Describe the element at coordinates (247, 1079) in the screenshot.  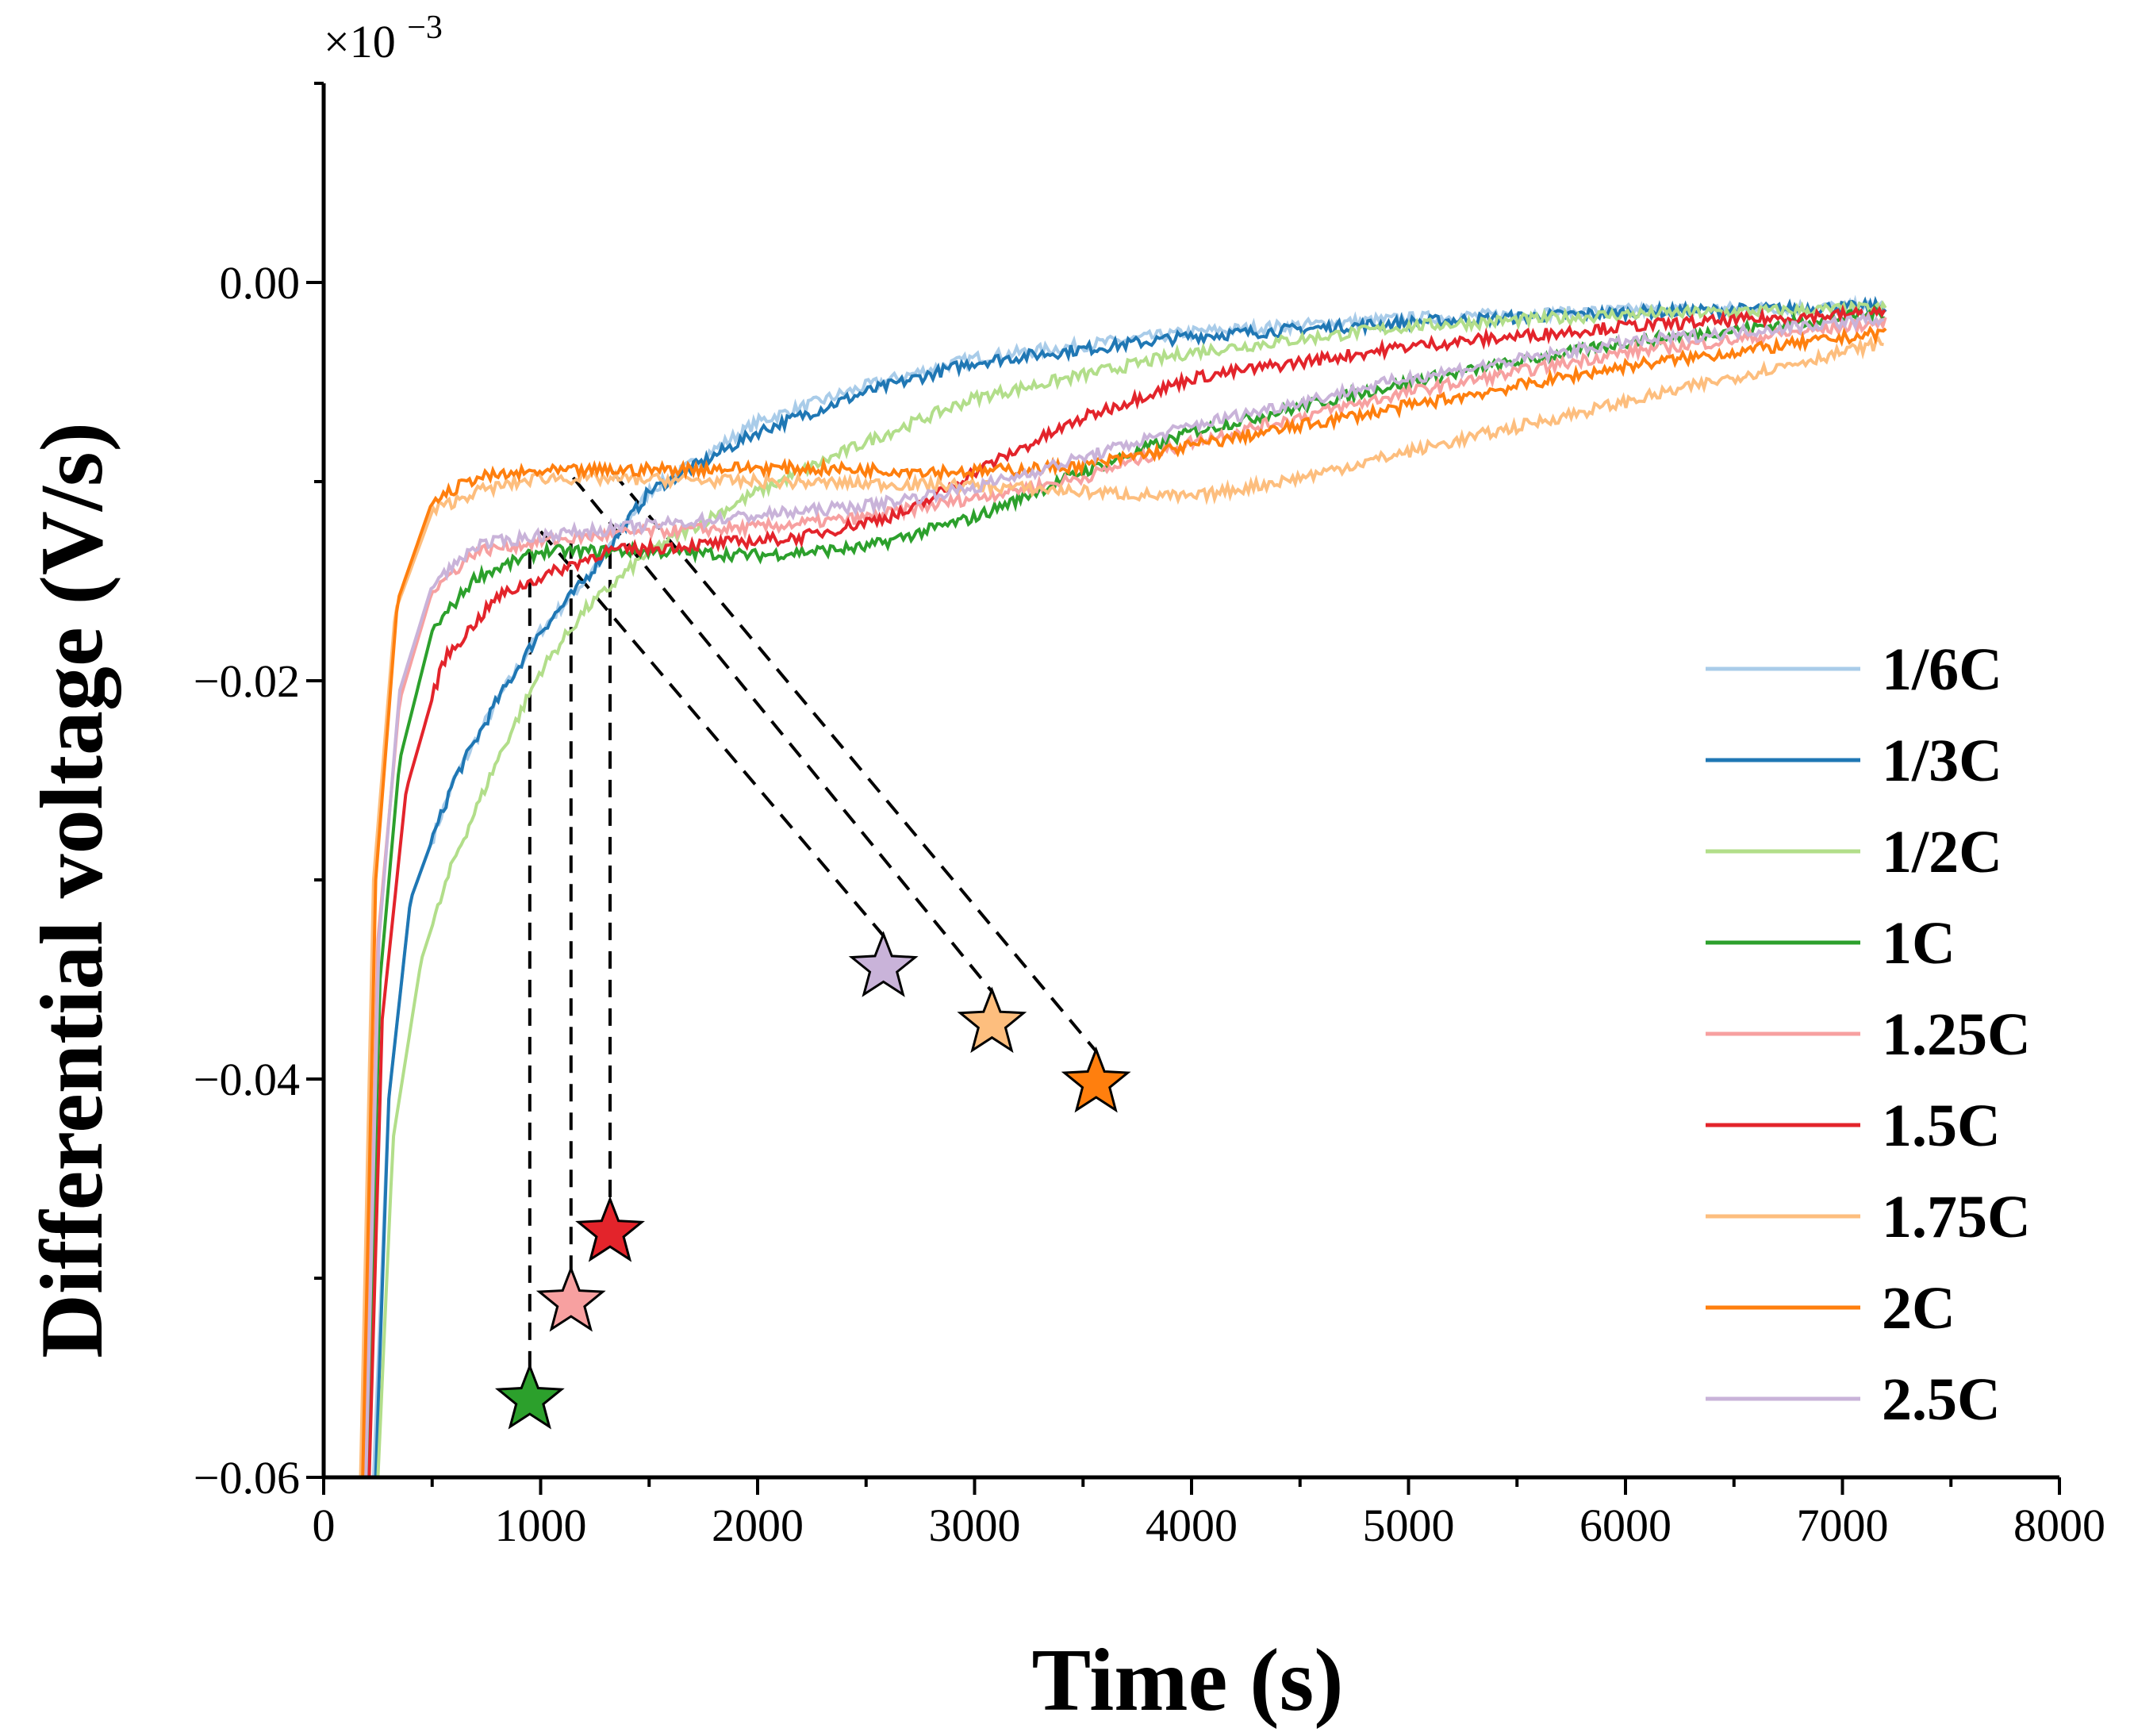
I see `y-tick-label: −0.04` at that location.